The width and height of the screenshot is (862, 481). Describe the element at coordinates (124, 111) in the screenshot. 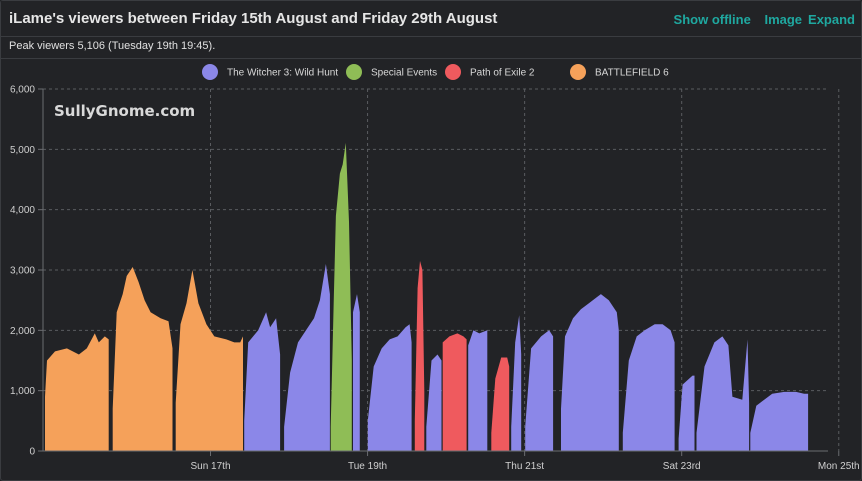

I see `watermark: SullyGnome.com` at that location.